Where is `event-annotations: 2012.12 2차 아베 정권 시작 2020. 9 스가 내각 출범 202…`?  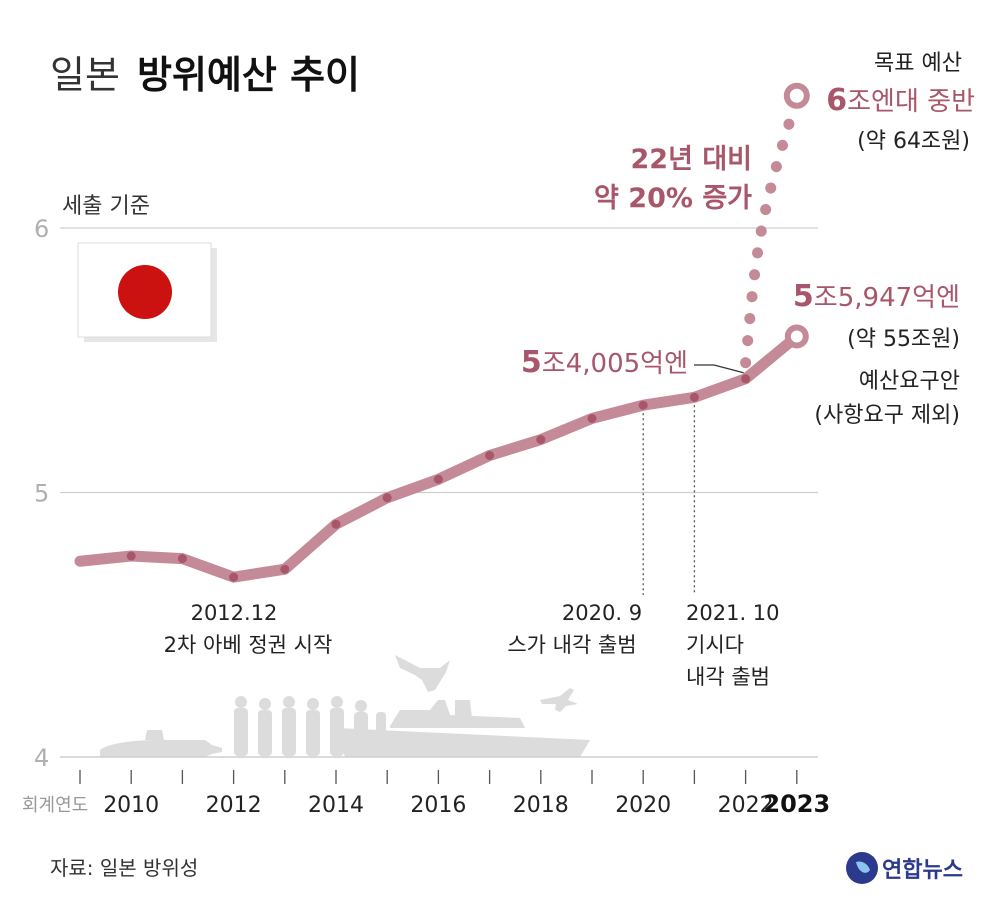
event-annotations: 2012.12 2차 아베 정권 시작 2020. 9 스가 내각 출범 202… is located at coordinates (472, 645).